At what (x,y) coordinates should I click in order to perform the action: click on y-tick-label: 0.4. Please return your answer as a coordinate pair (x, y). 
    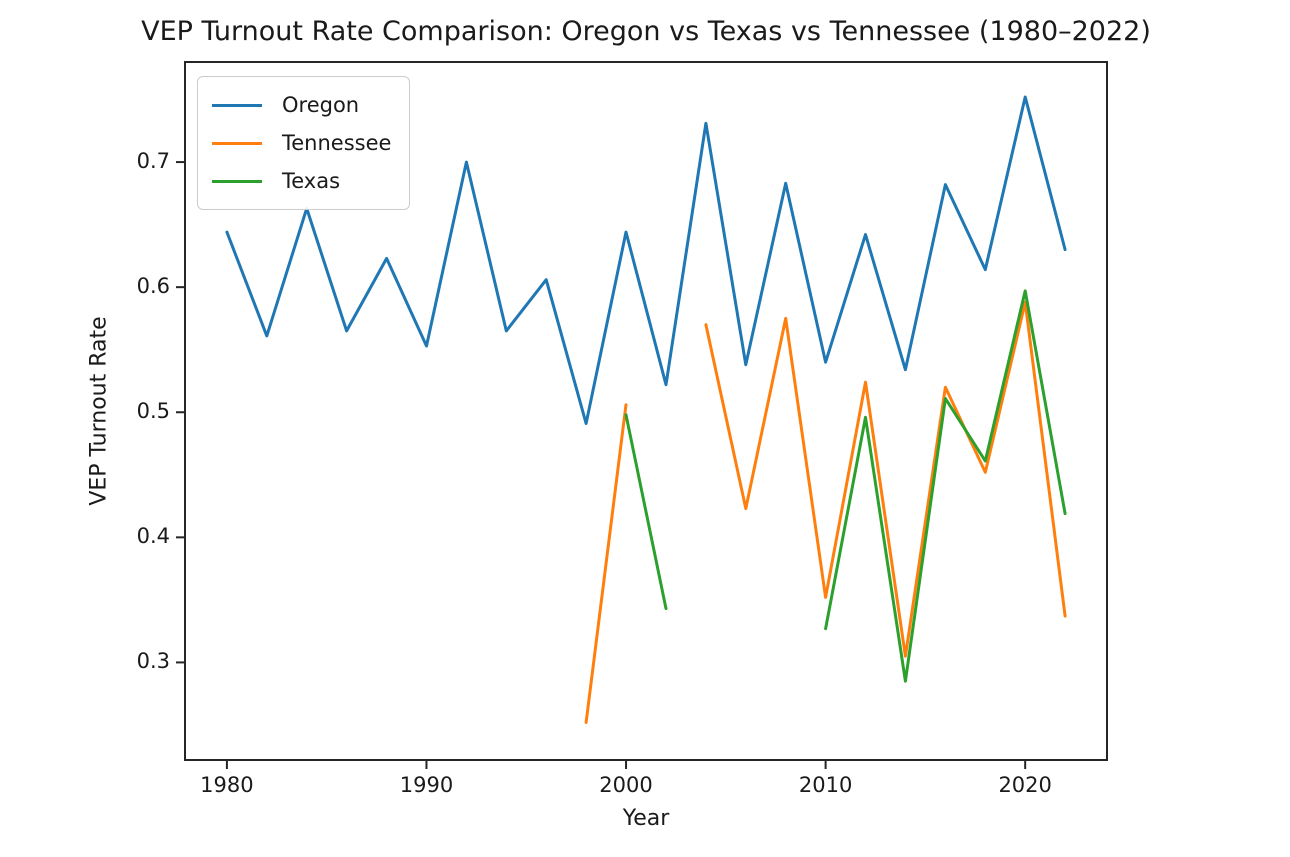
    Looking at the image, I should click on (153, 536).